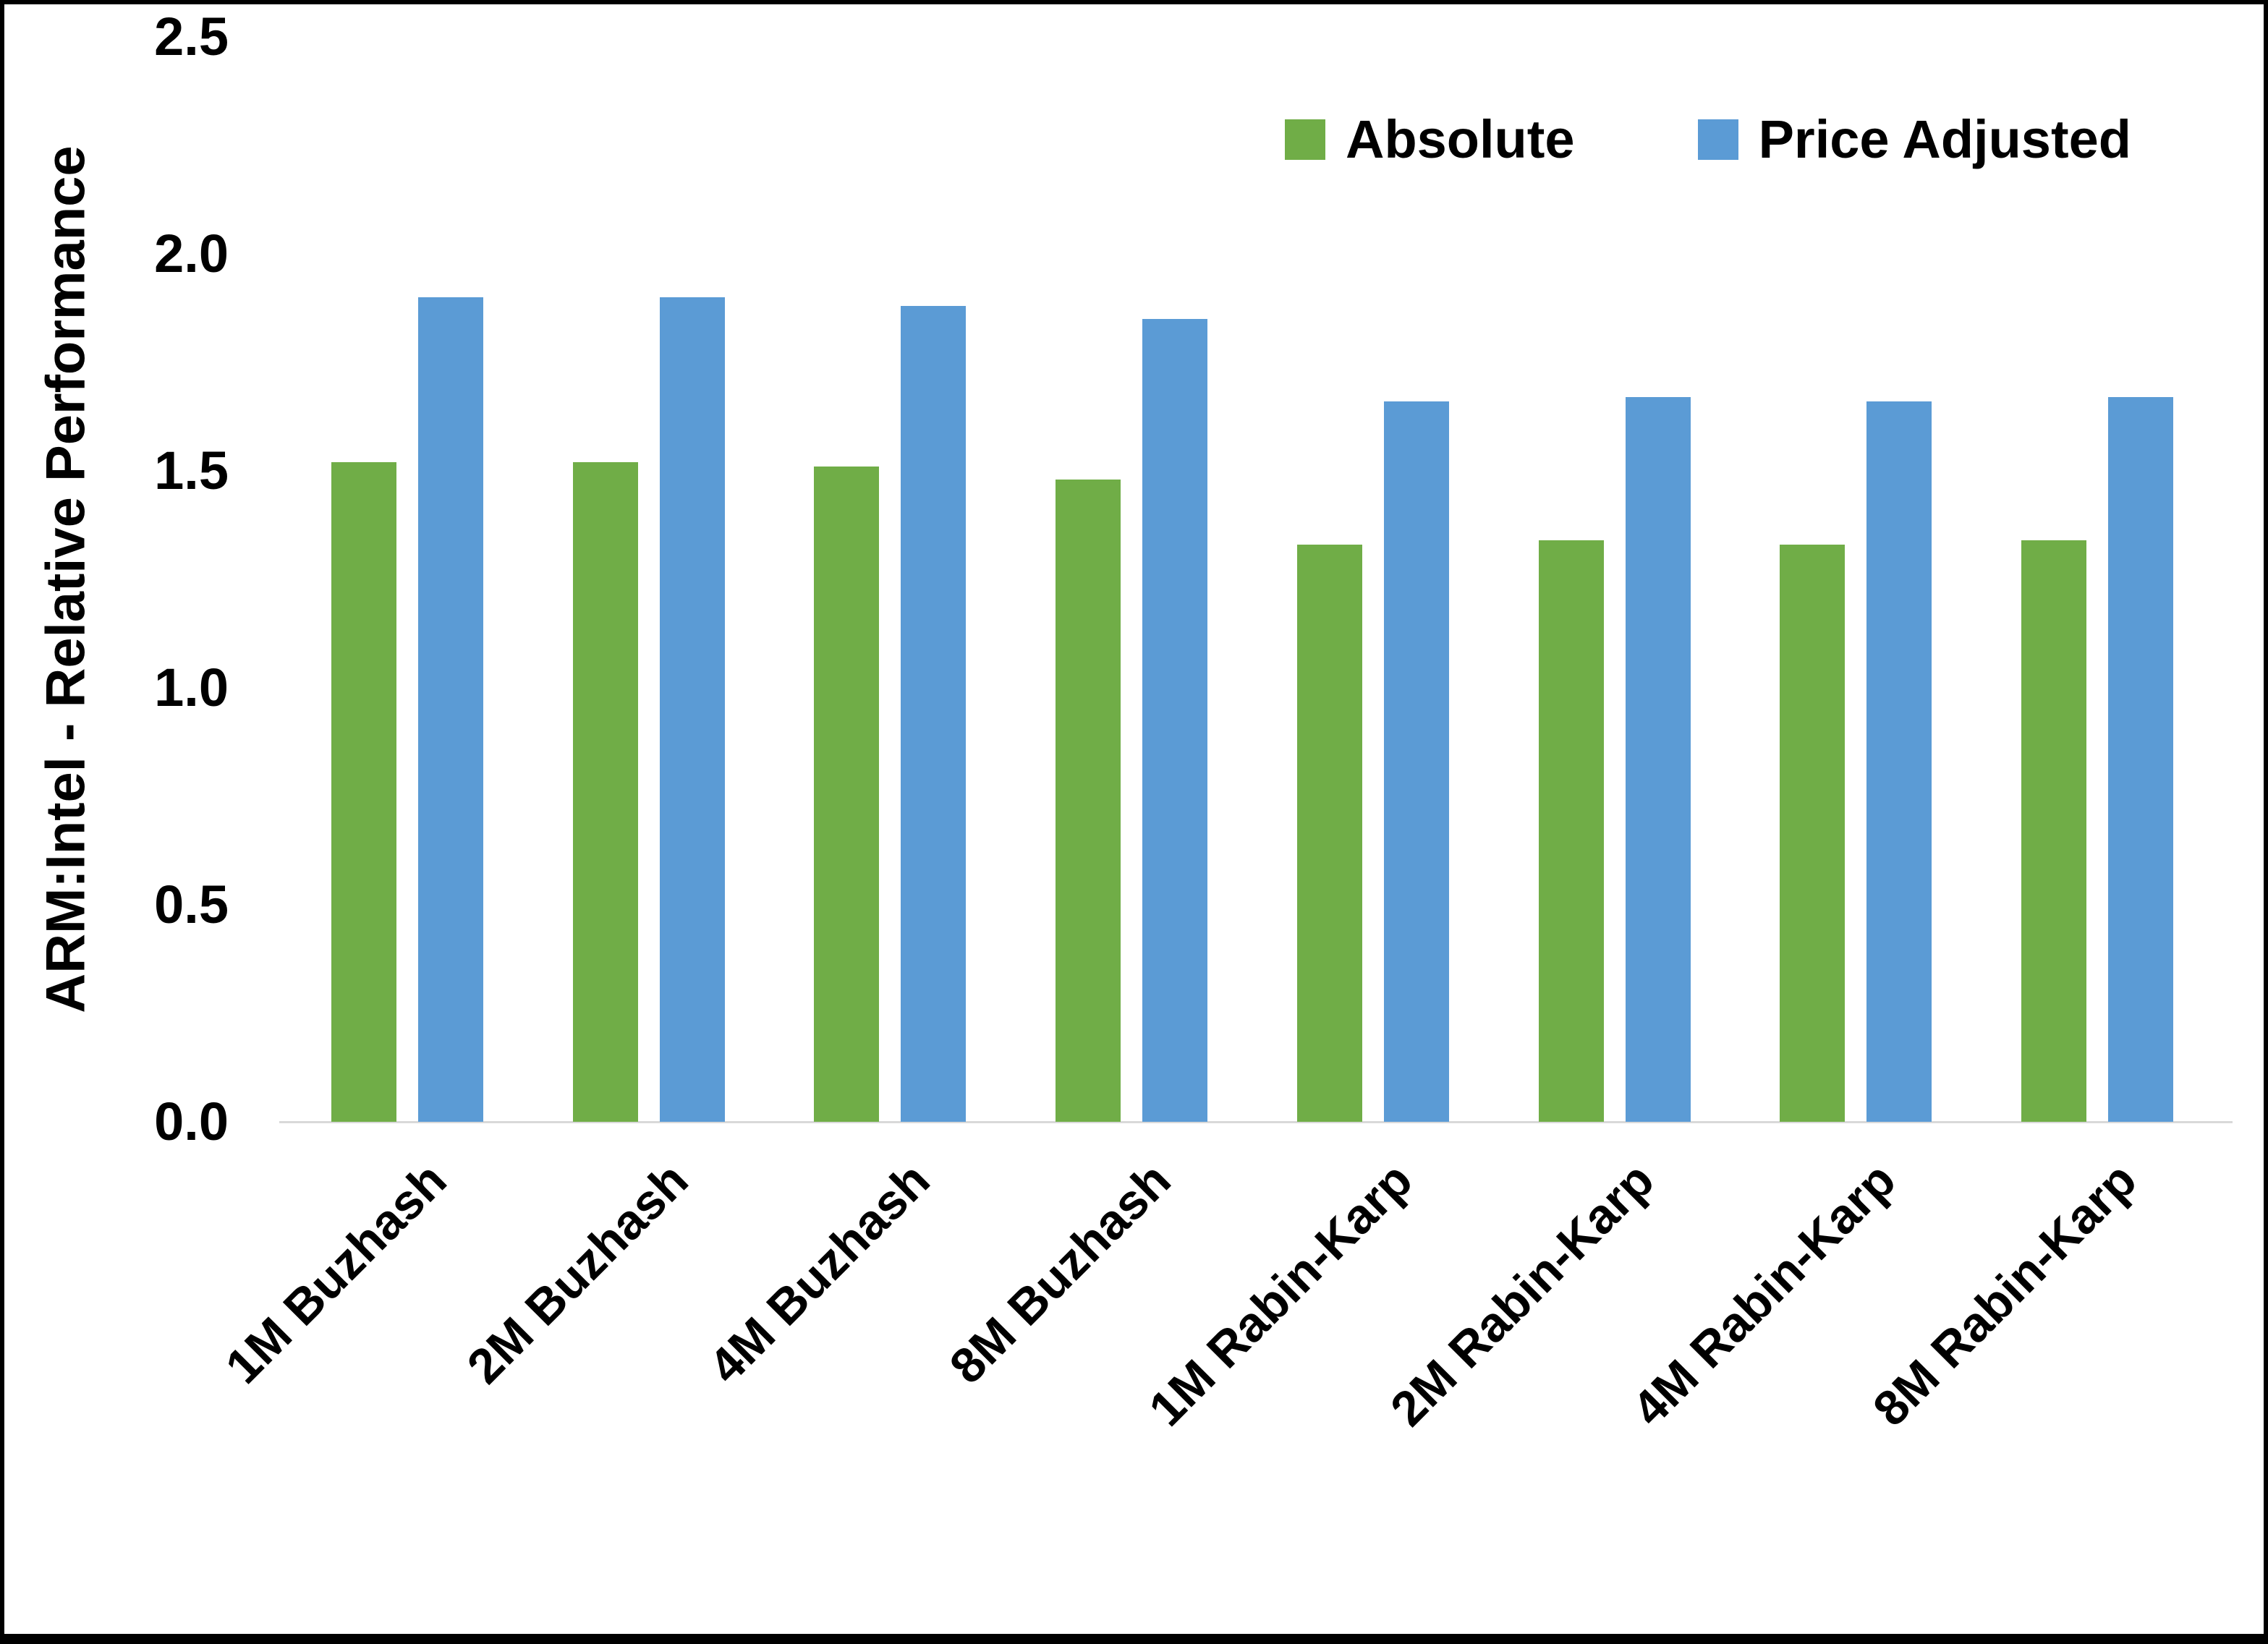 This screenshot has height=1644, width=2268. Describe the element at coordinates (191, 470) in the screenshot. I see `y-tick-label: 1.5` at that location.